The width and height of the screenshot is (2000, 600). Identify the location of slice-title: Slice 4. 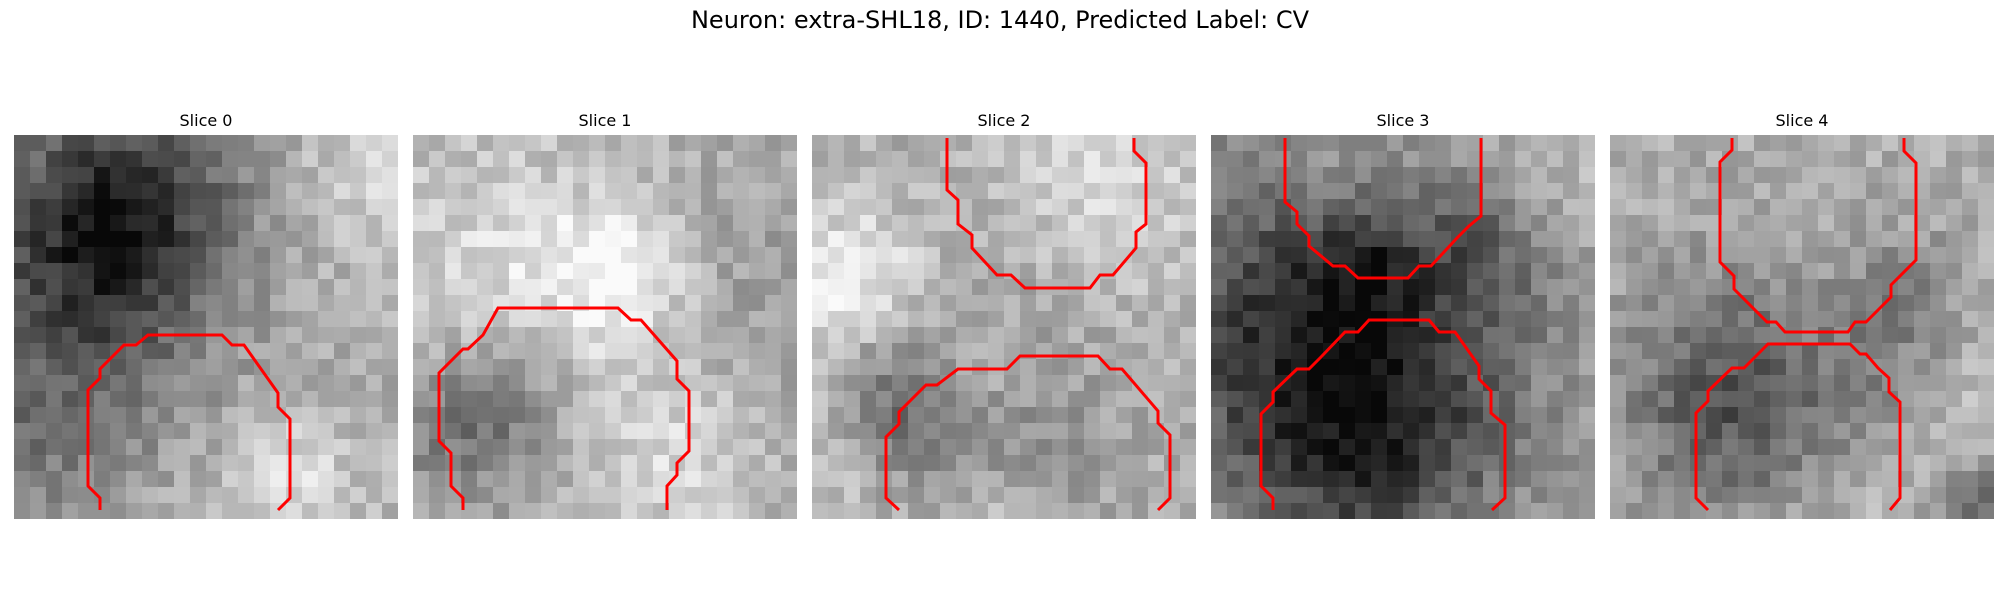
(1802, 121).